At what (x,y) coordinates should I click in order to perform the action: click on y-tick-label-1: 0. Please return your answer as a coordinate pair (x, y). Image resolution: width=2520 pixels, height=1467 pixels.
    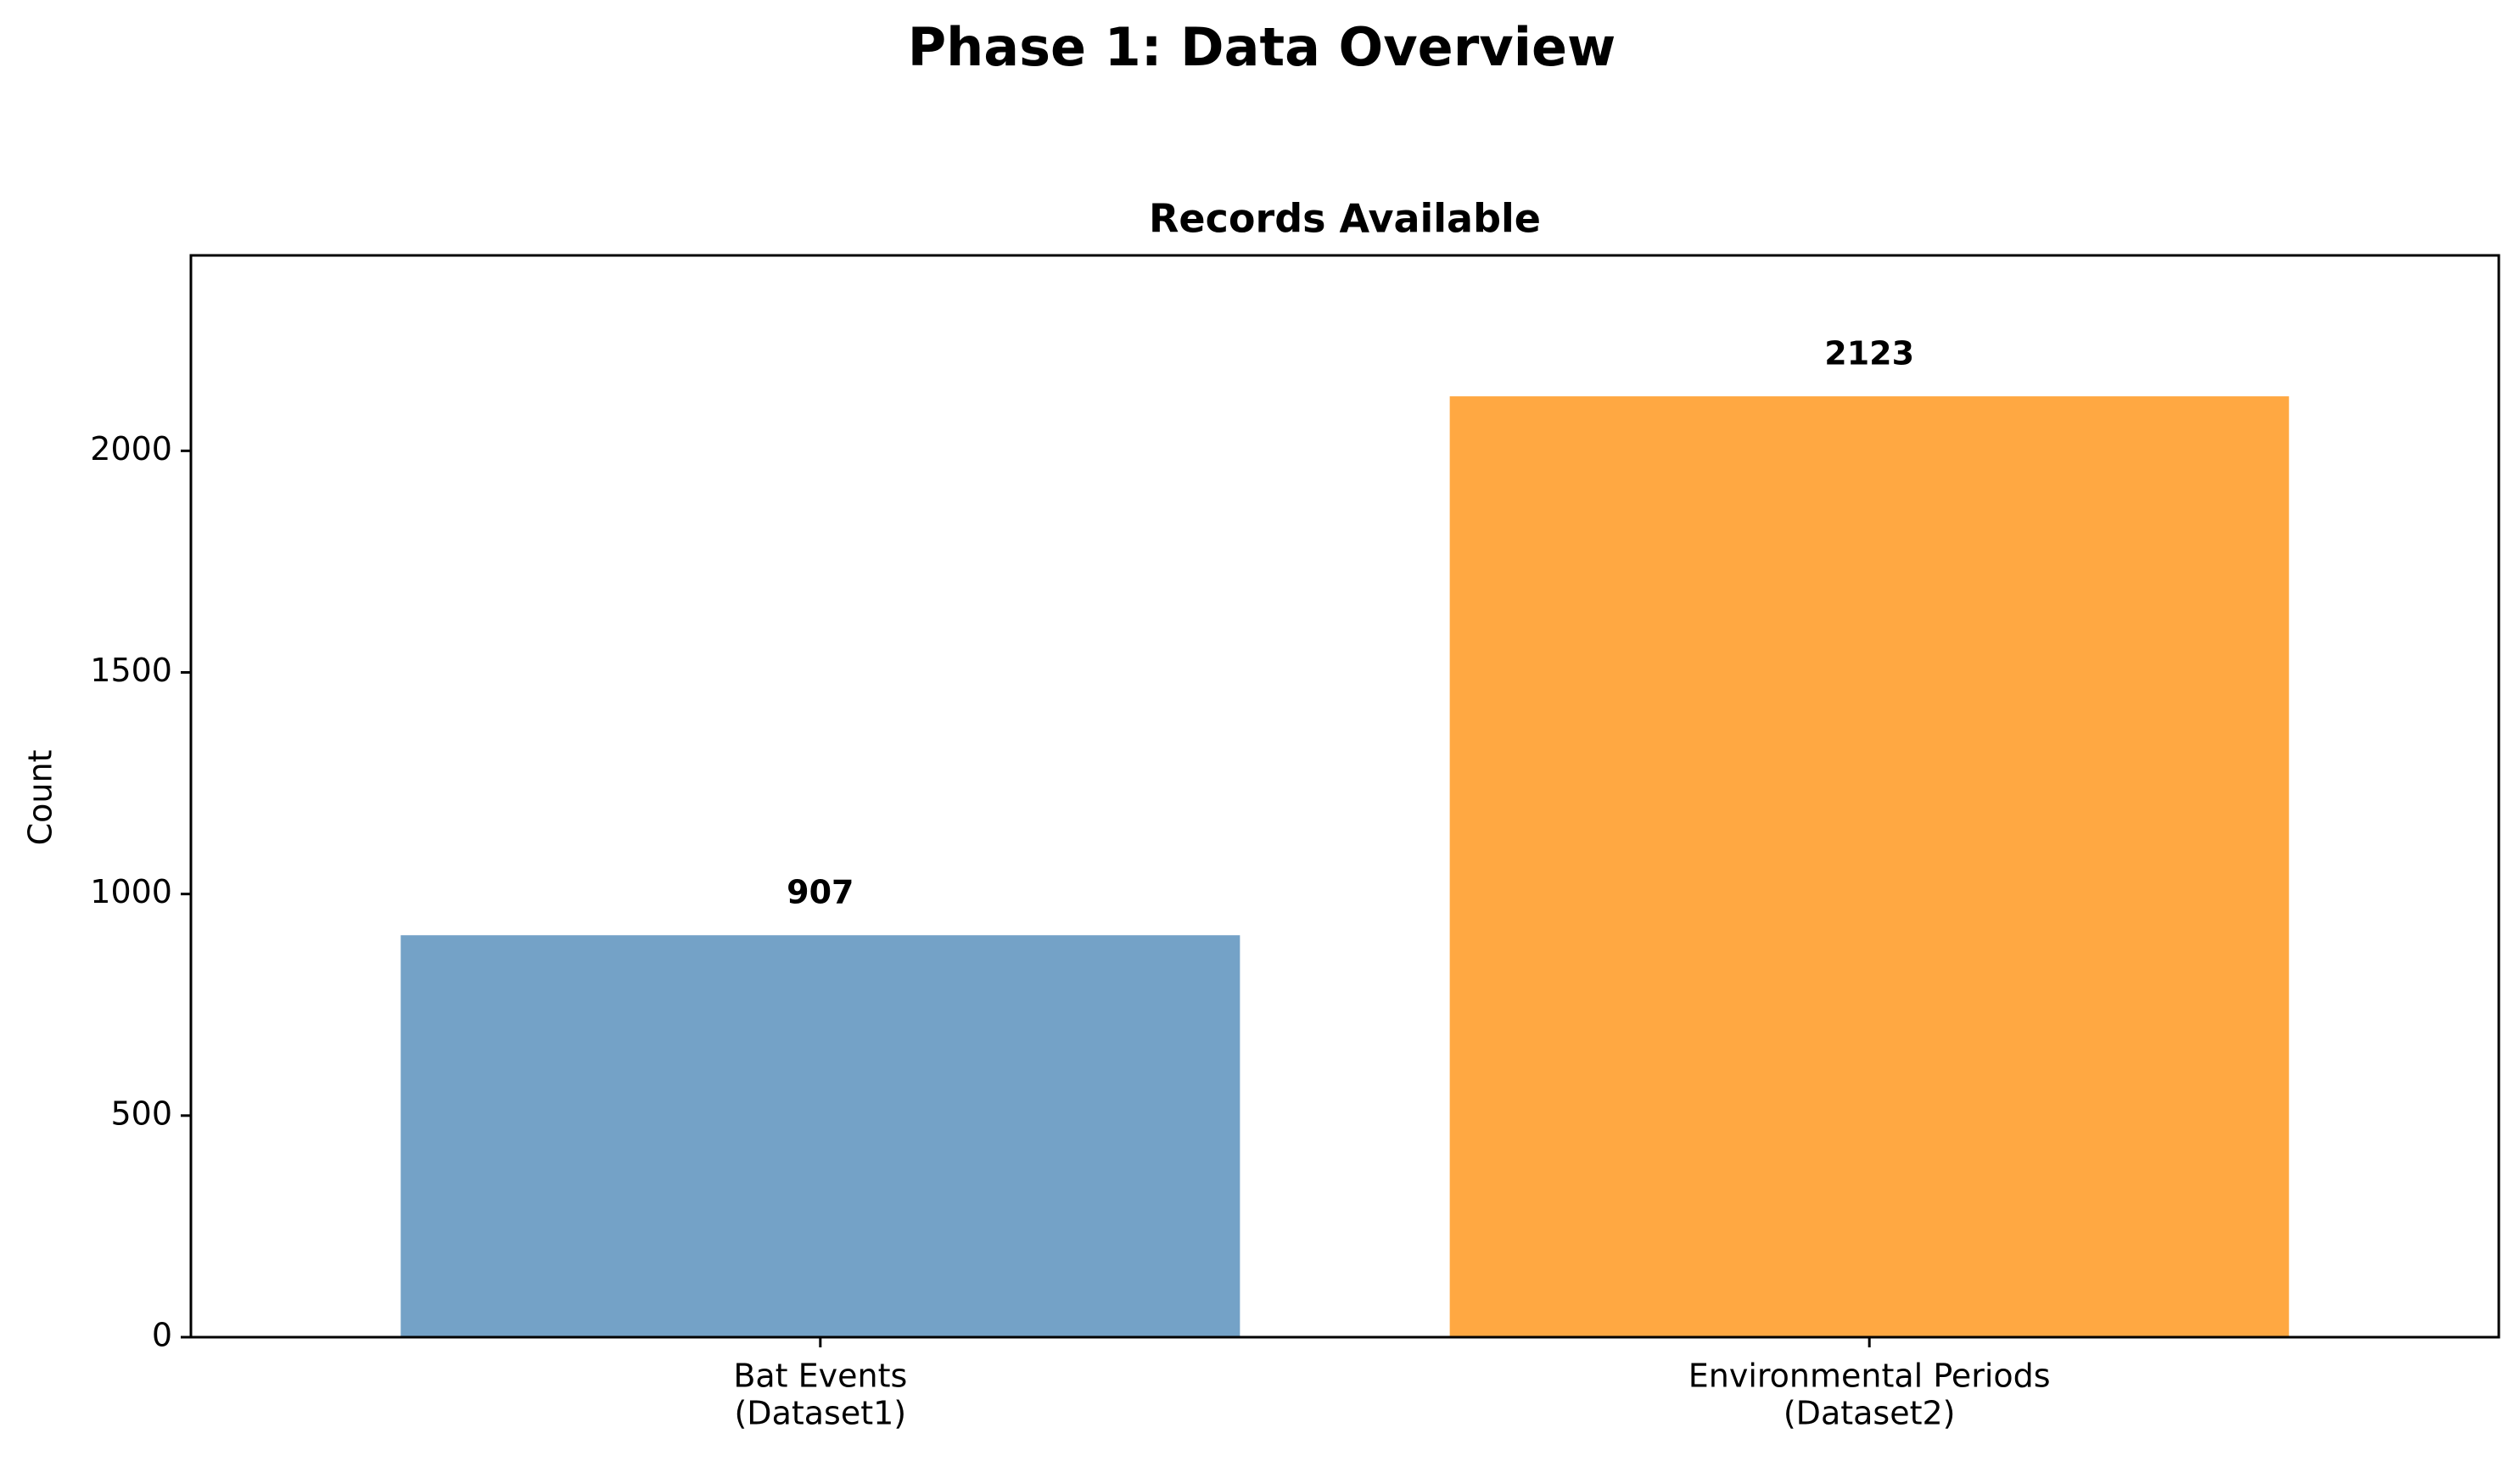
    Looking at the image, I should click on (162, 1335).